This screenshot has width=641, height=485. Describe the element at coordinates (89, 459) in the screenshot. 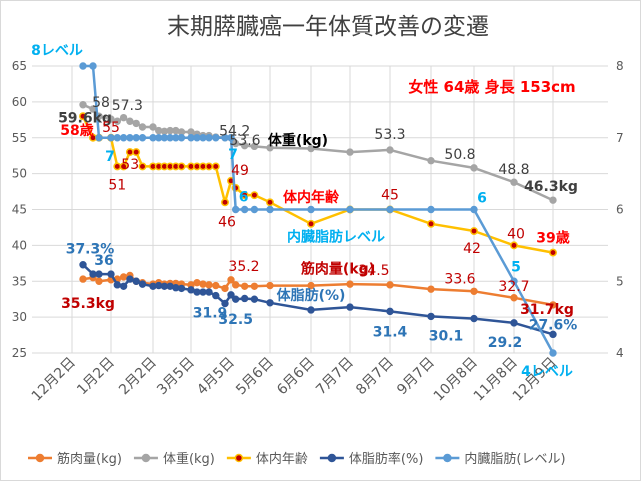

I see `legend-label: 筋肉量(kg)` at that location.